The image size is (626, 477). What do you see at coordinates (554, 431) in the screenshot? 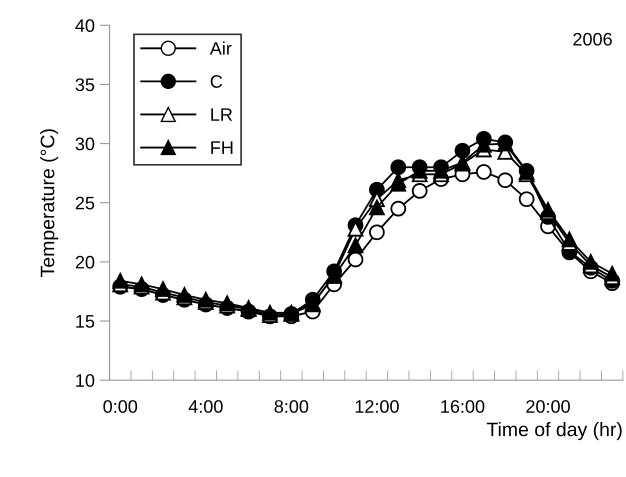
I see `x-axis-title: Time of day (hr)` at bounding box center [554, 431].